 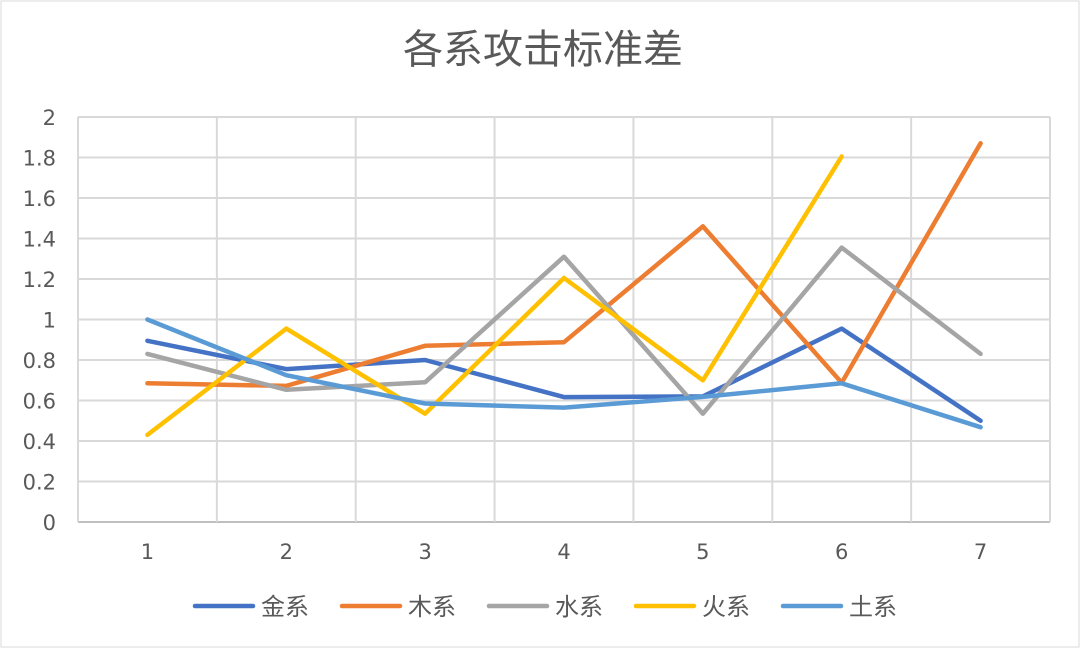 What do you see at coordinates (39, 442) in the screenshot?
I see `y-tick-label: 0.4` at bounding box center [39, 442].